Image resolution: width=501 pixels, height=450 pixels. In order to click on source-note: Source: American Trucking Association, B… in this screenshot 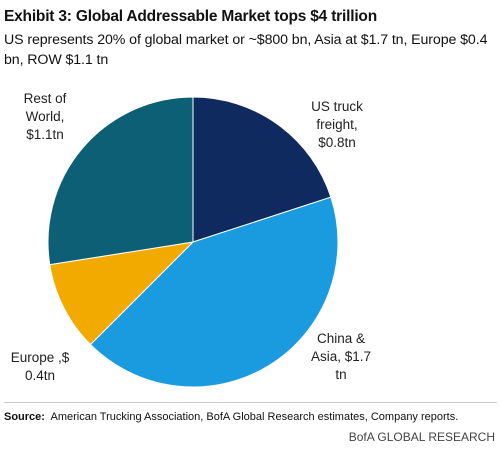, I will do `click(231, 417)`.